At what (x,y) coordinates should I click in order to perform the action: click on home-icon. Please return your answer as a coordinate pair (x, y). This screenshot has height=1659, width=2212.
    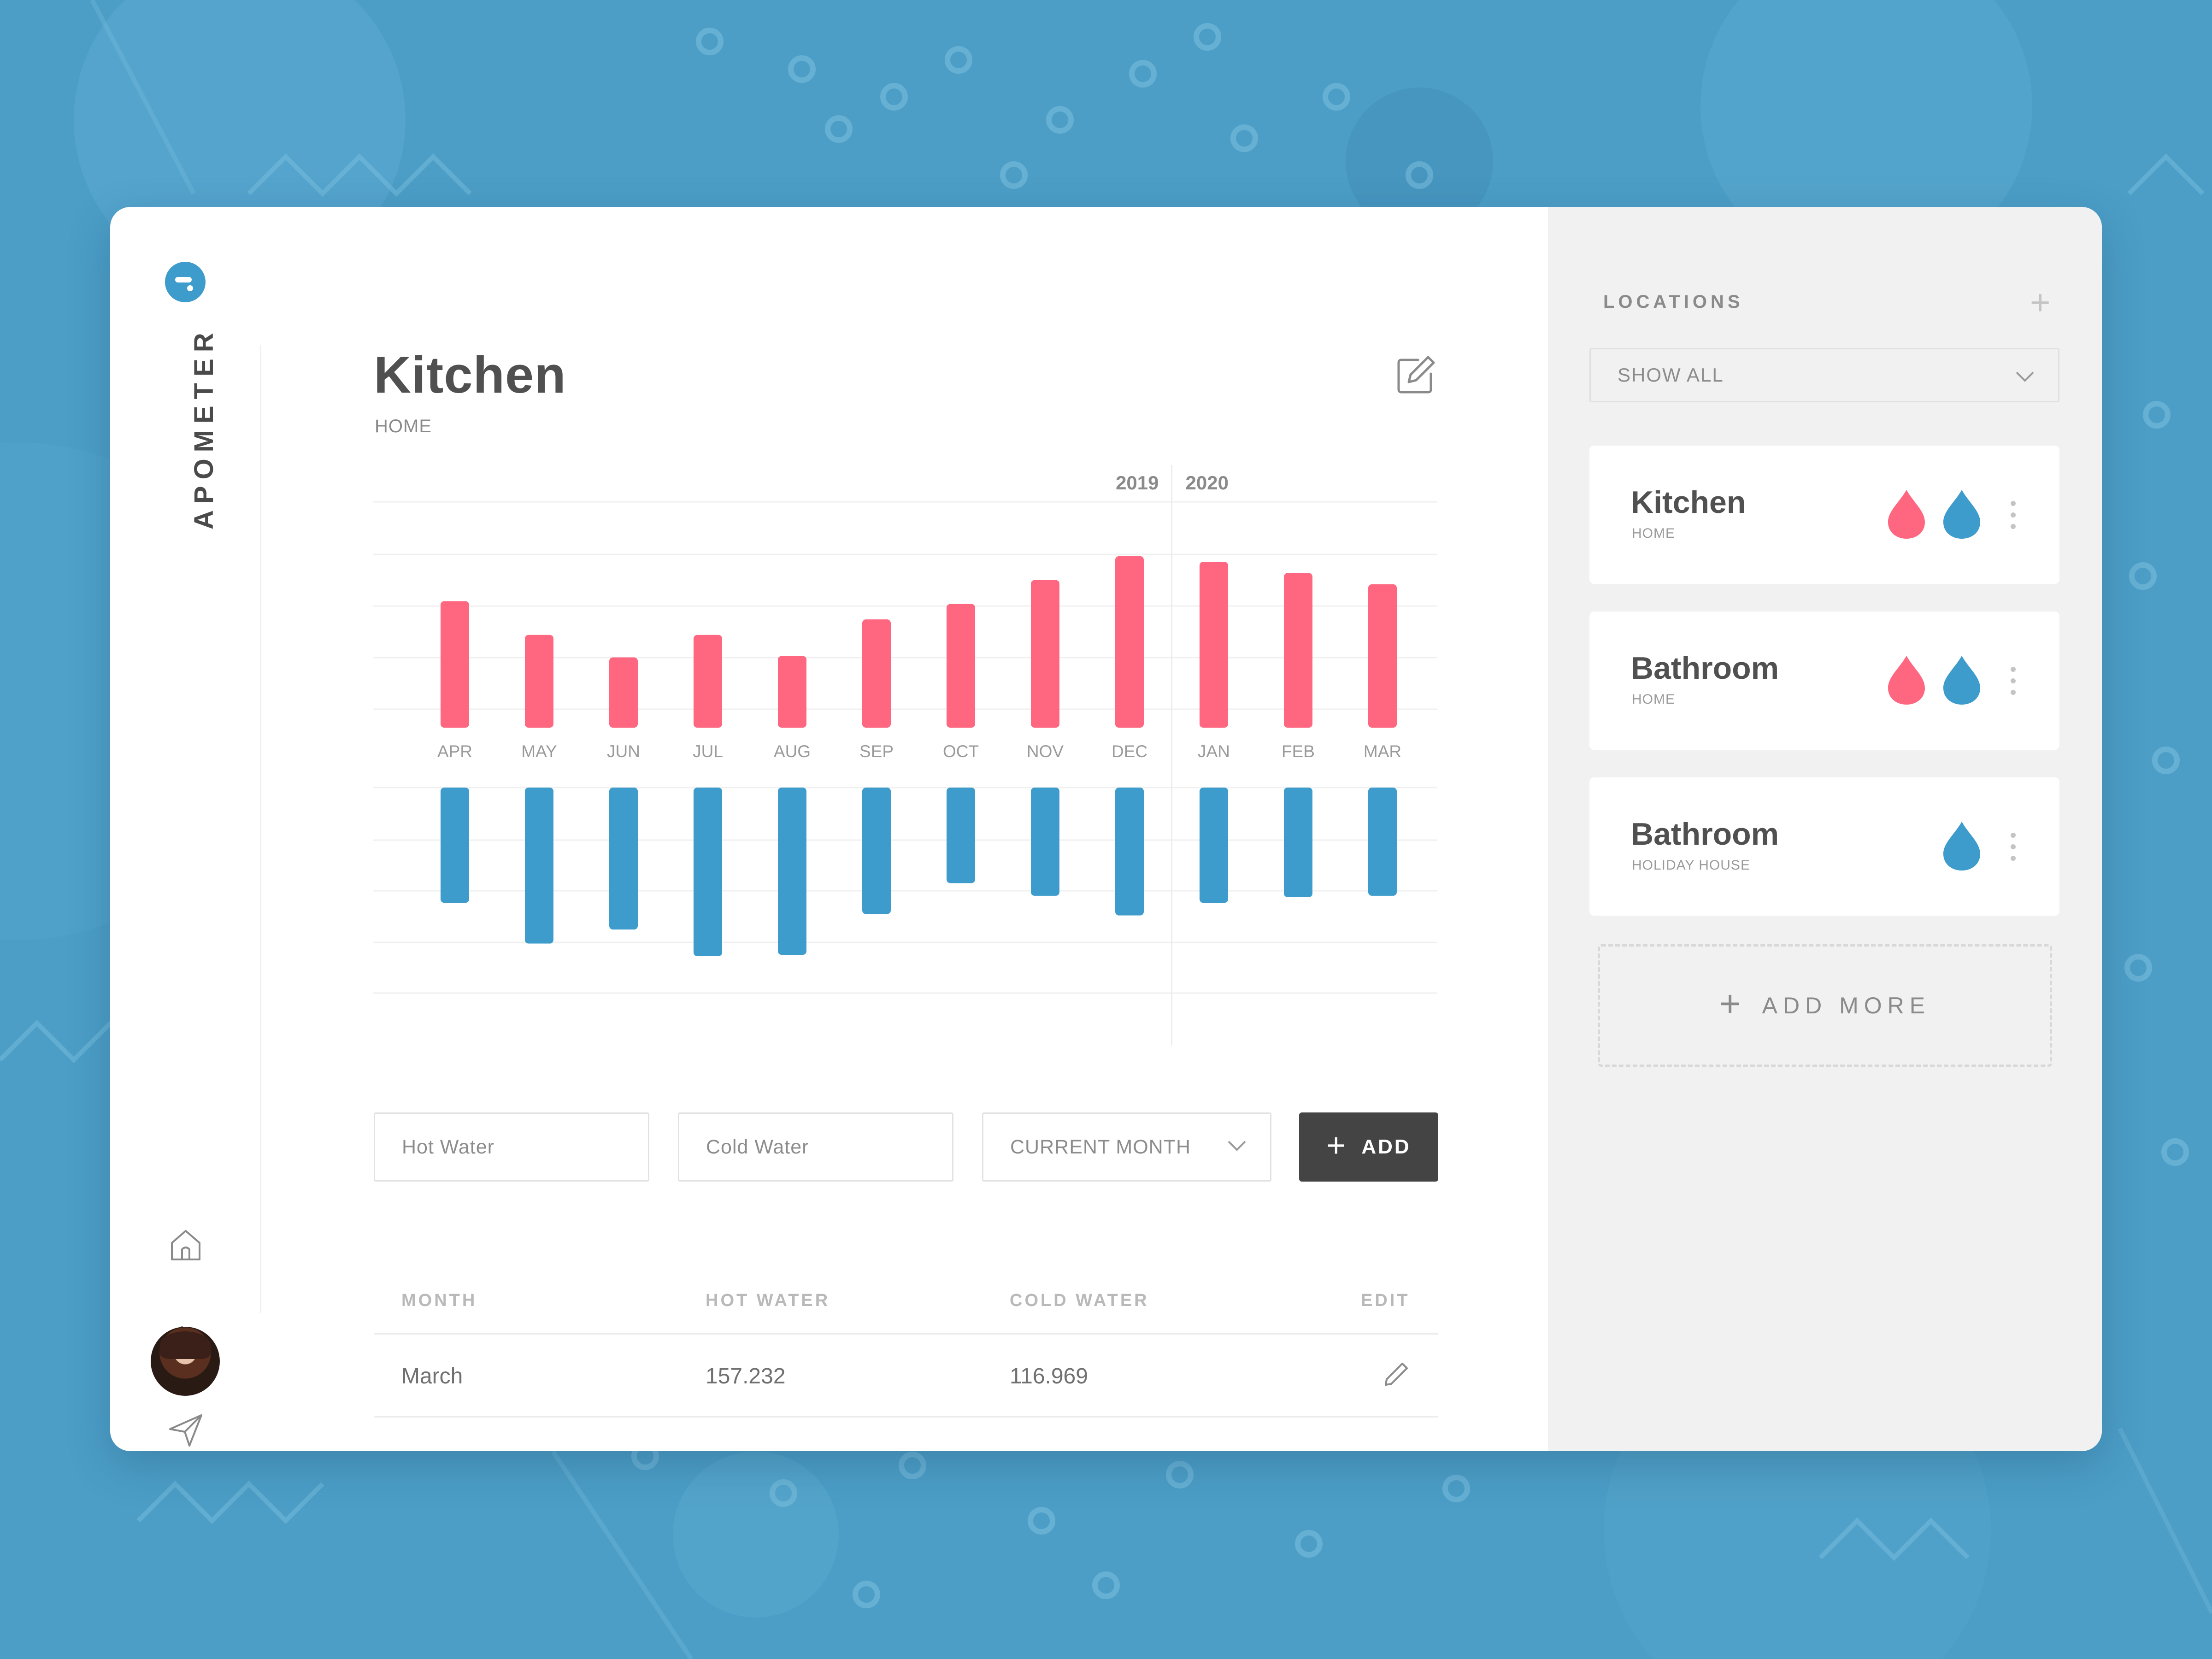
    Looking at the image, I should click on (185, 1244).